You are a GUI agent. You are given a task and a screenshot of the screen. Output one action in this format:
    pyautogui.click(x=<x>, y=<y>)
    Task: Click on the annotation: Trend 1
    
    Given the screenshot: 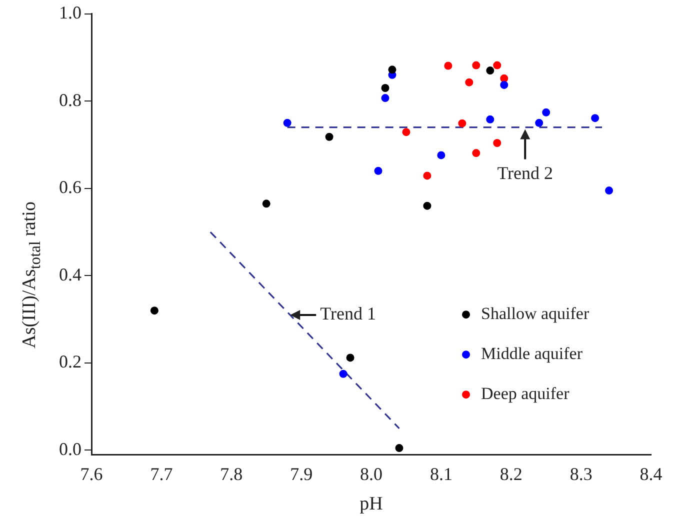 What is the action you would take?
    pyautogui.click(x=348, y=314)
    